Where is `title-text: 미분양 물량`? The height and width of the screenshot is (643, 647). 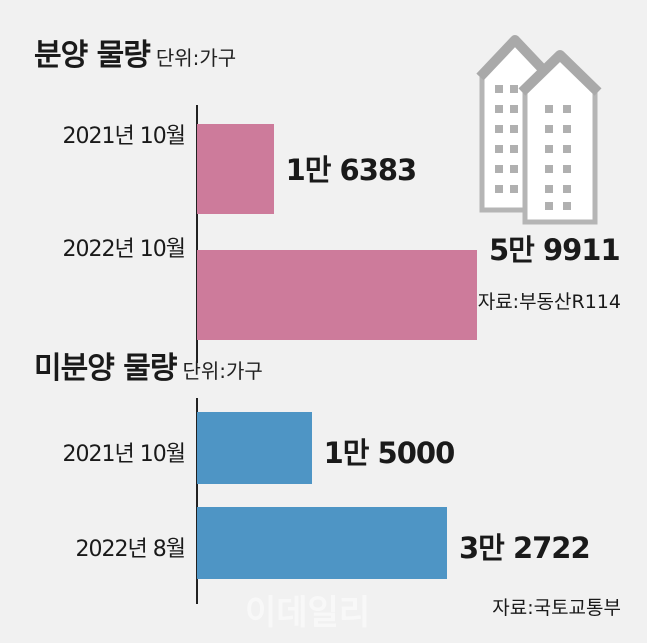 title-text: 미분양 물량 is located at coordinates (105, 368).